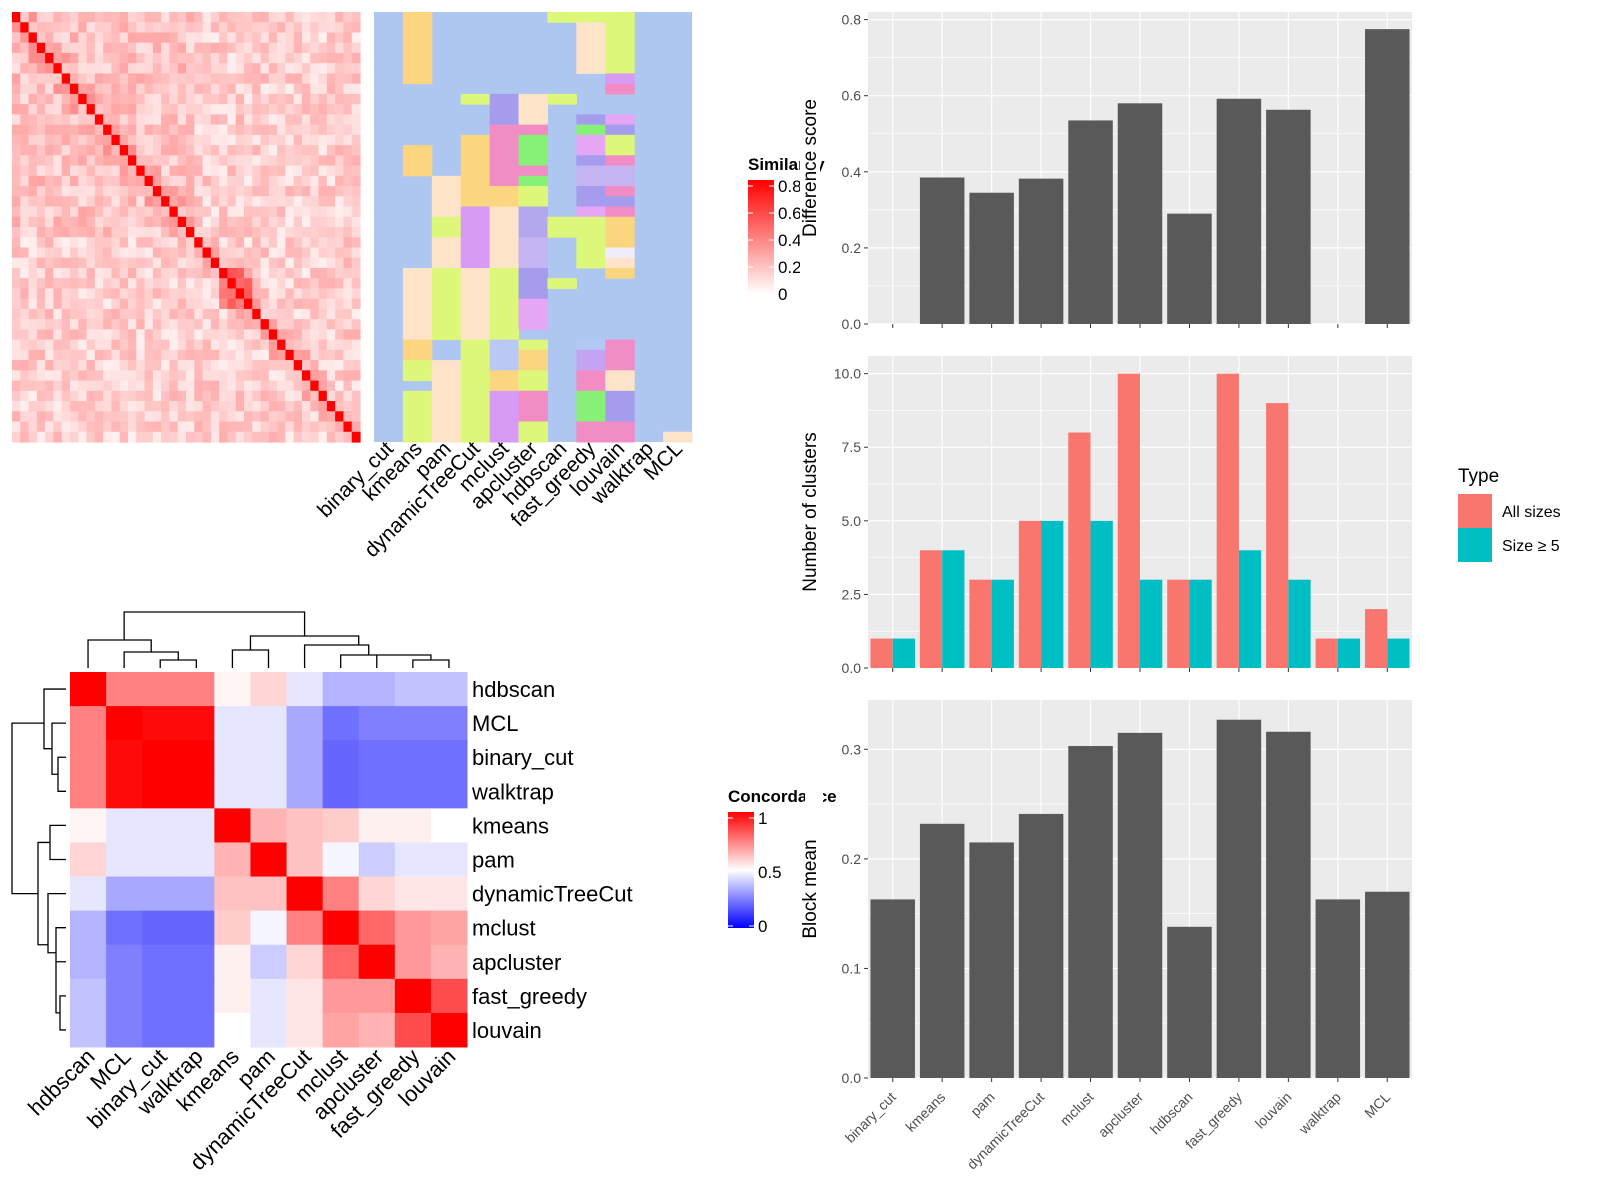  I want to click on y-tick-label: 0.2, so click(852, 248).